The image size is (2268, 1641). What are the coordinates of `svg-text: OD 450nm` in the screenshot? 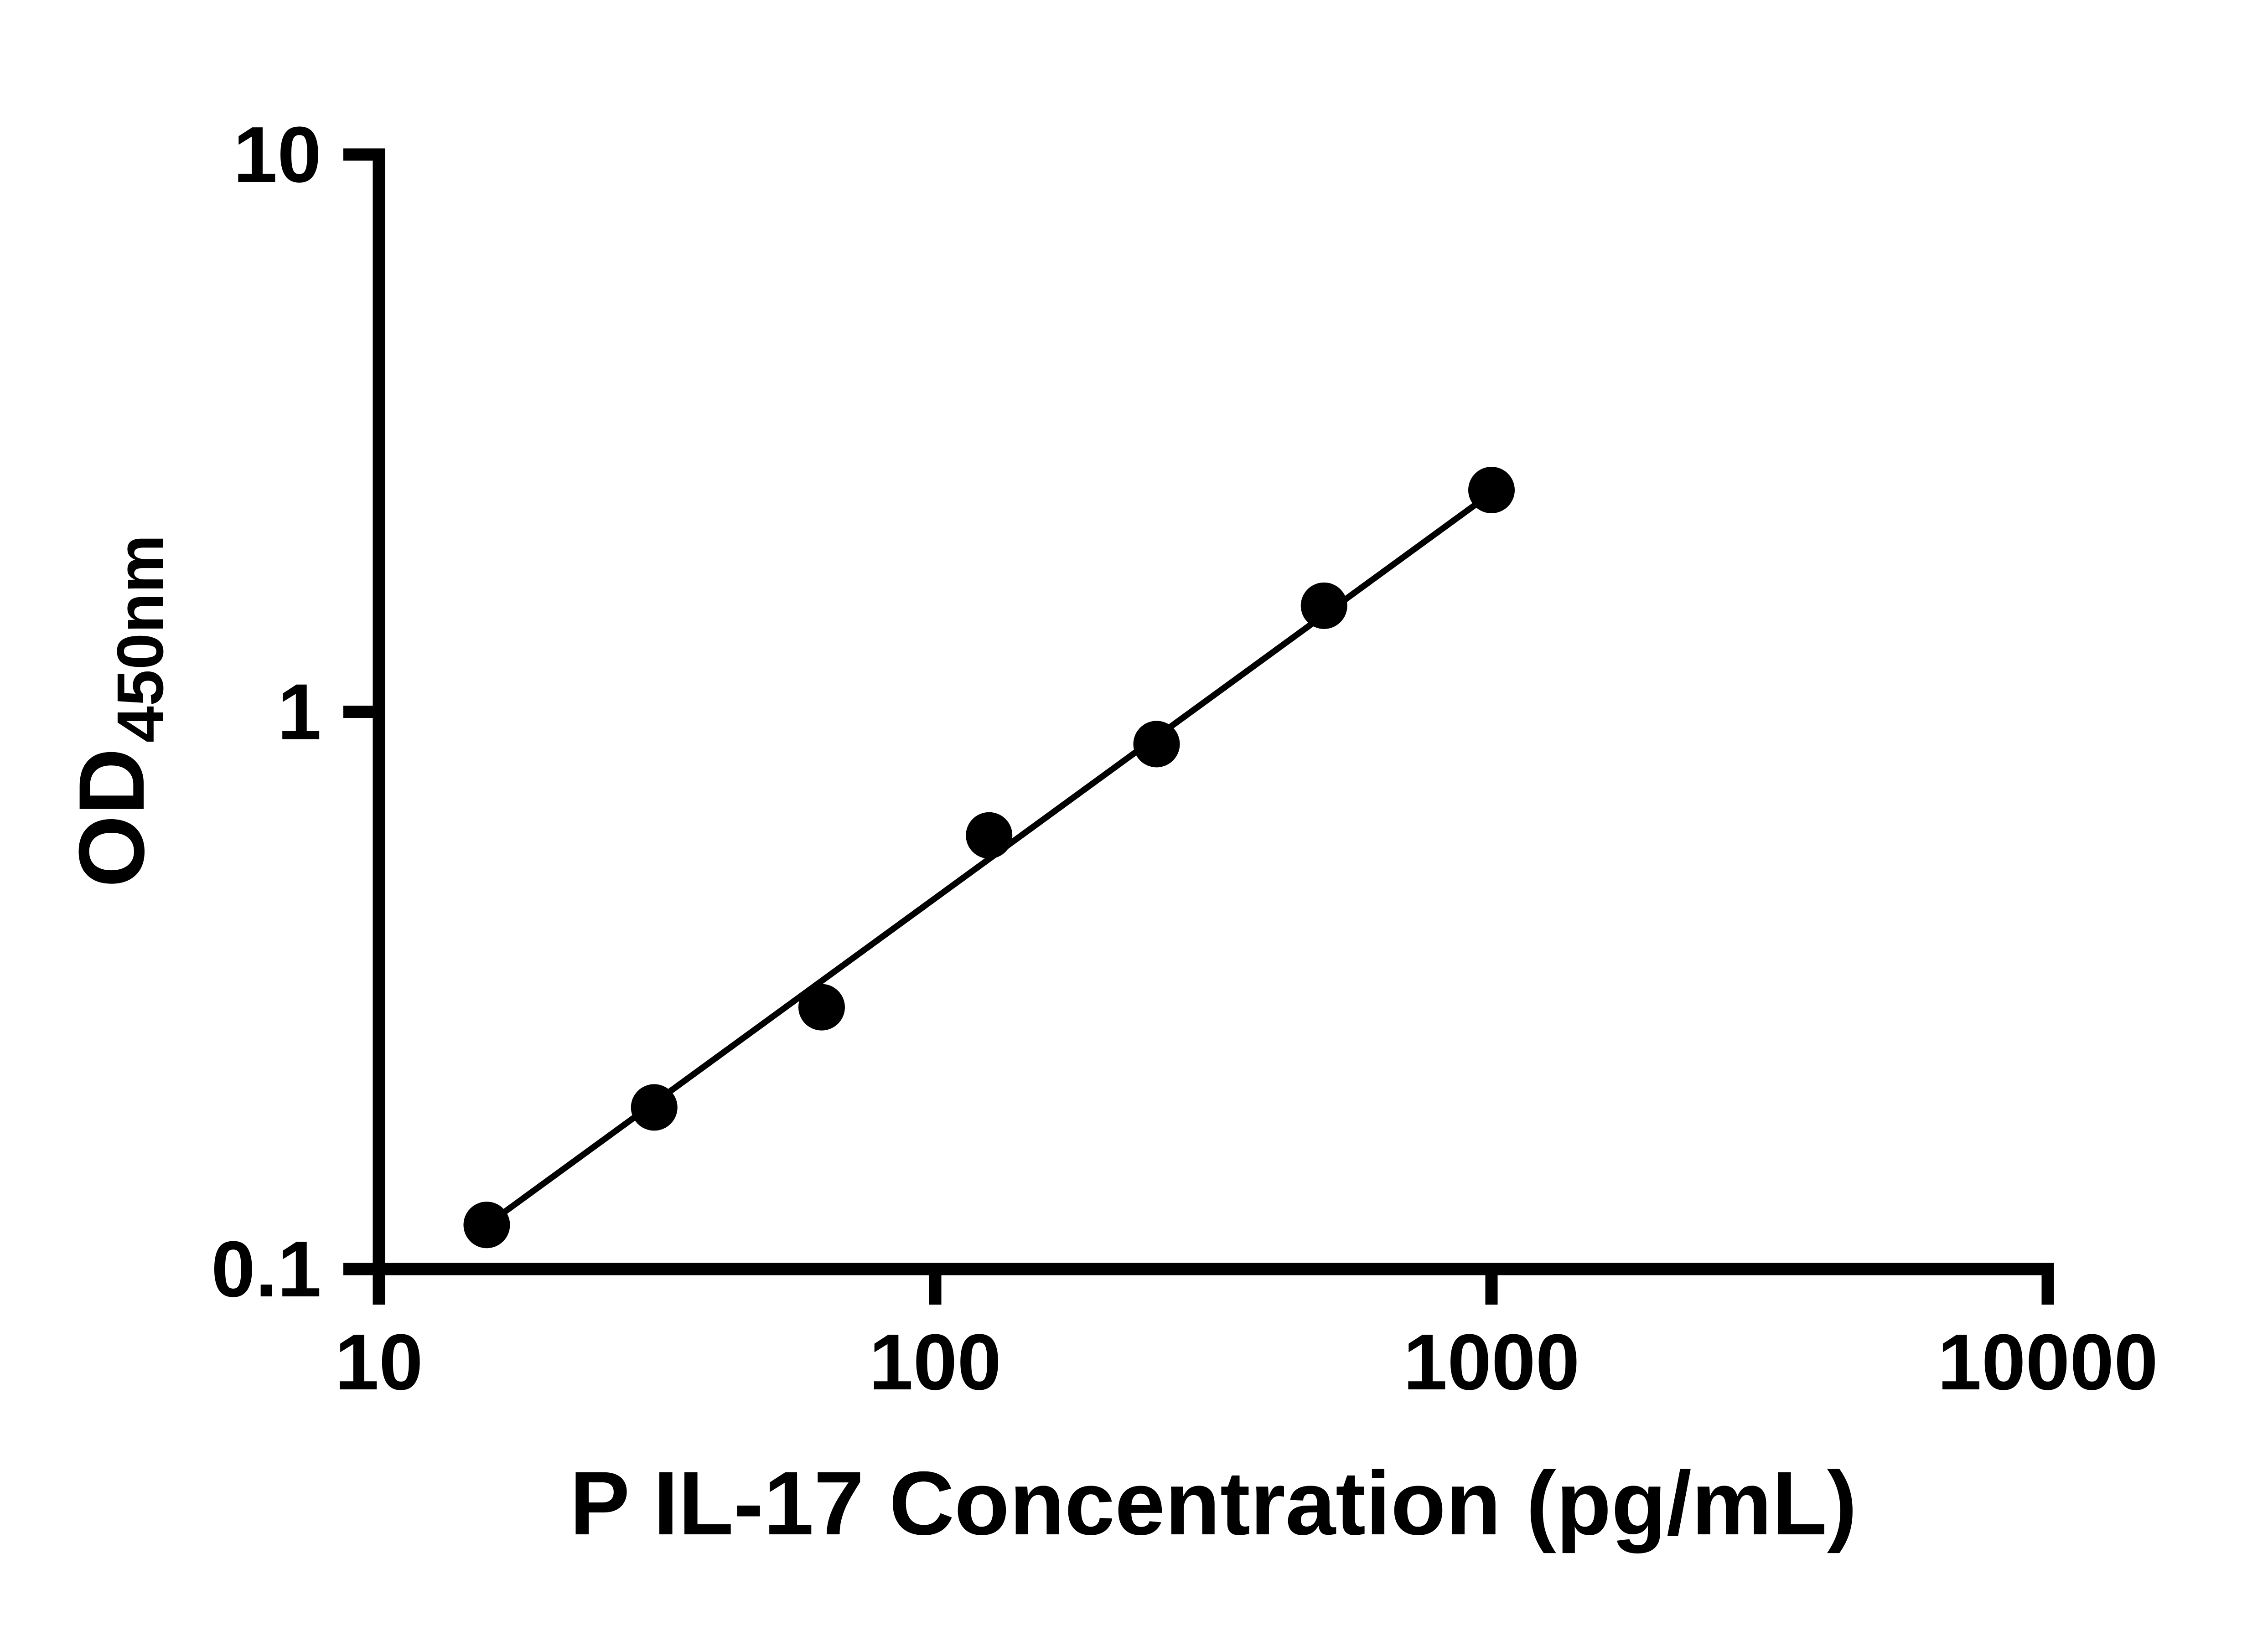 It's located at (118, 711).